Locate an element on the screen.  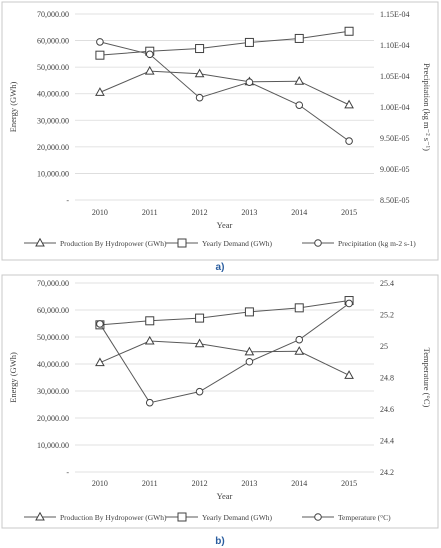
y-right-tick-label: 24.6 is located at coordinates (387, 409).